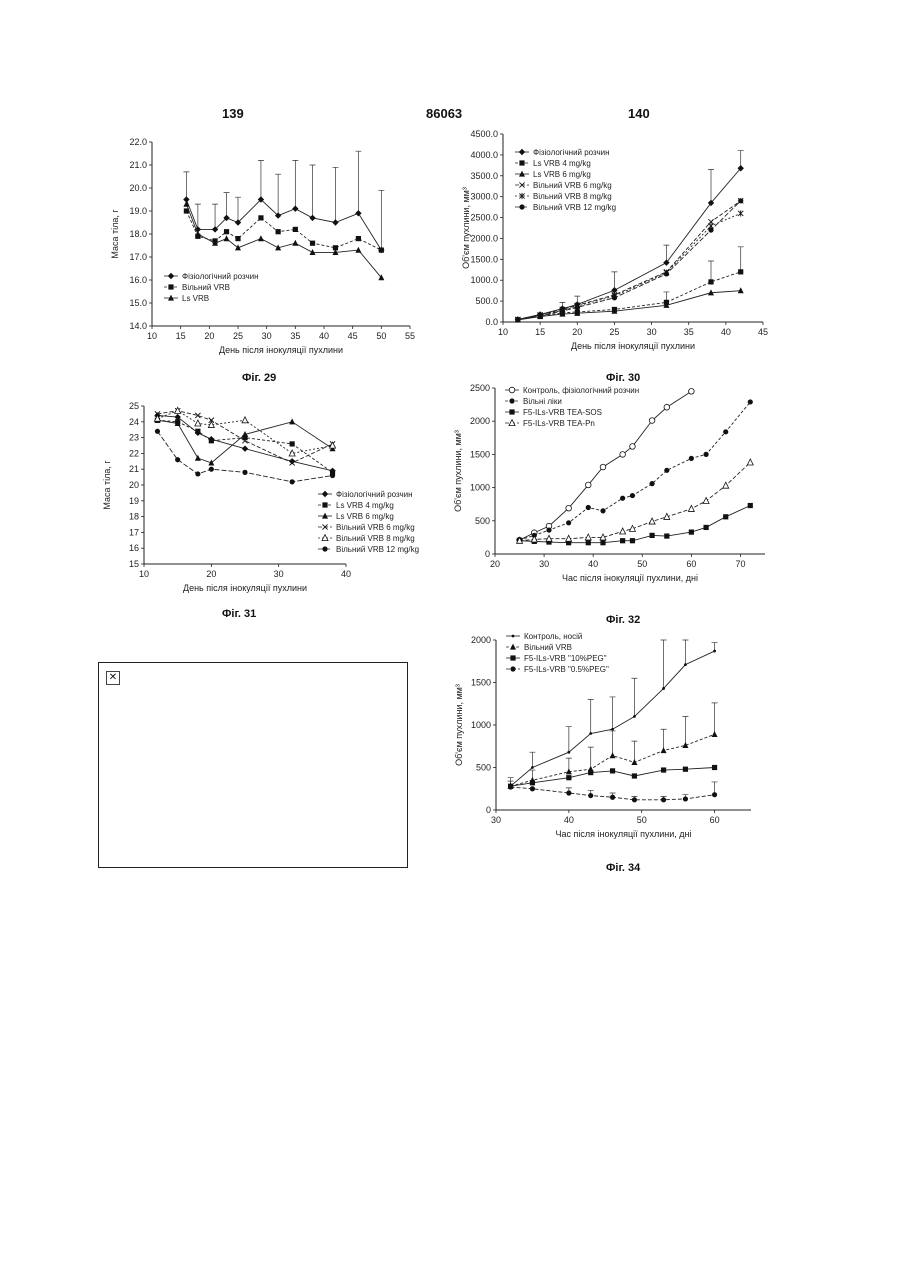  What do you see at coordinates (374, 494) in the screenshot?
I see `legend-label: Фізіологічний розчин` at bounding box center [374, 494].